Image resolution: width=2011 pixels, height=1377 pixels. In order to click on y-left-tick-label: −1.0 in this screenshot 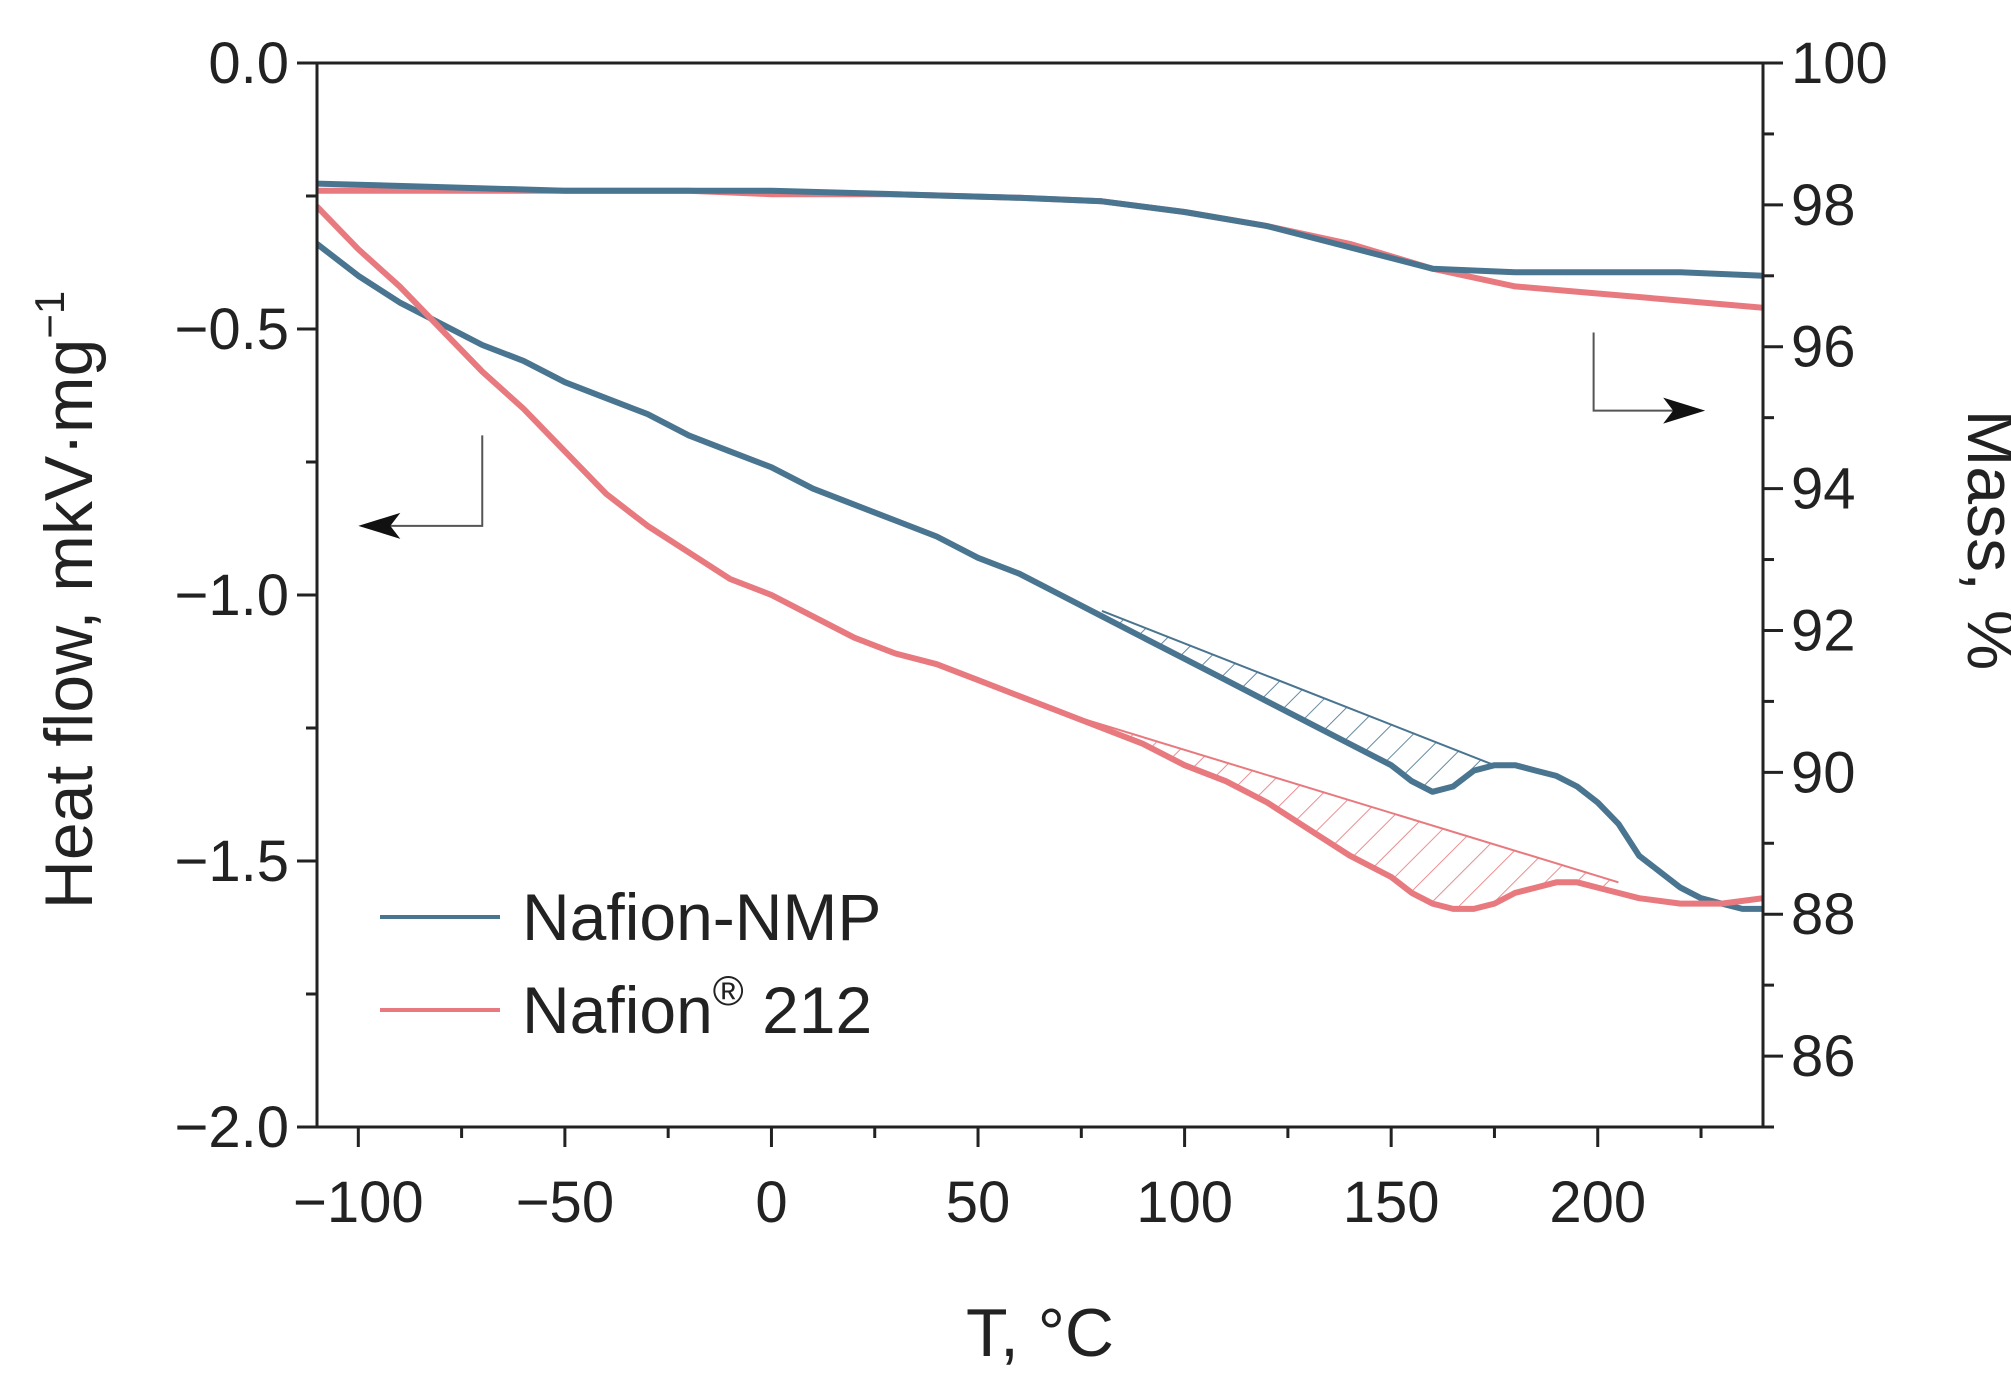, I will do `click(232, 595)`.